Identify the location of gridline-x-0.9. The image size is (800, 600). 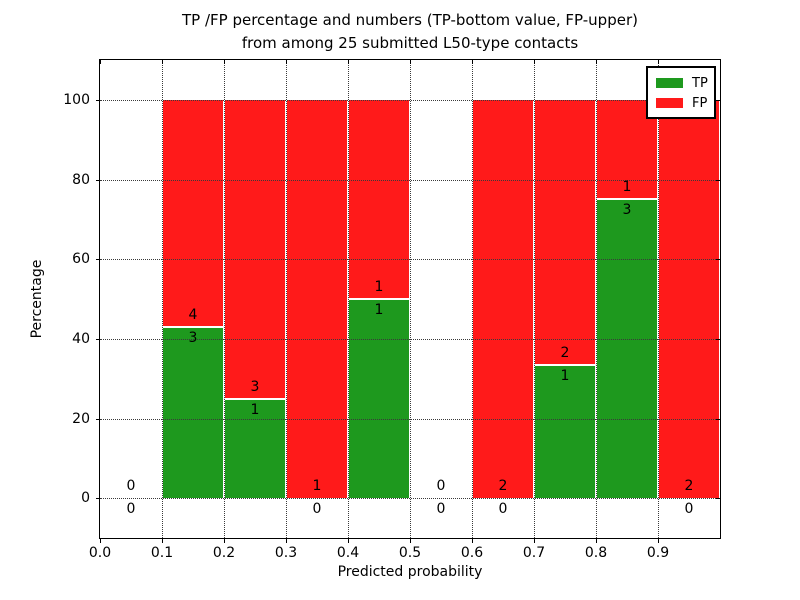
(658, 299).